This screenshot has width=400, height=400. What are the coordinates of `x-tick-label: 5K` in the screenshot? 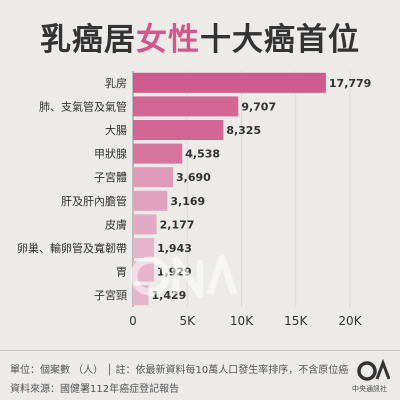 It's located at (187, 321).